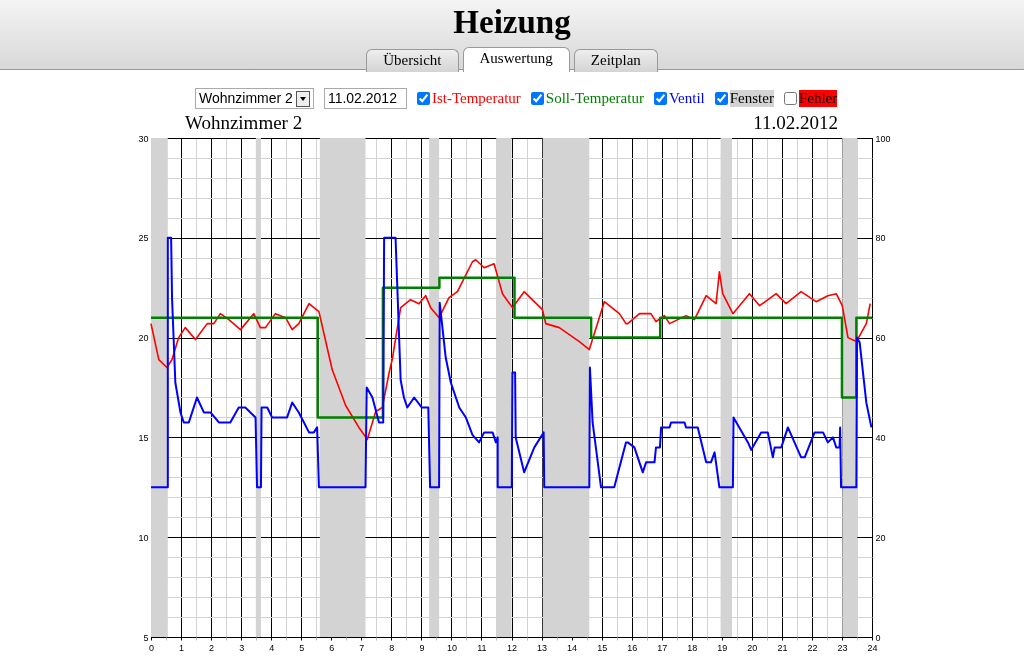 The width and height of the screenshot is (1024, 660). Describe the element at coordinates (422, 647) in the screenshot. I see `x-tick-label: 9` at that location.